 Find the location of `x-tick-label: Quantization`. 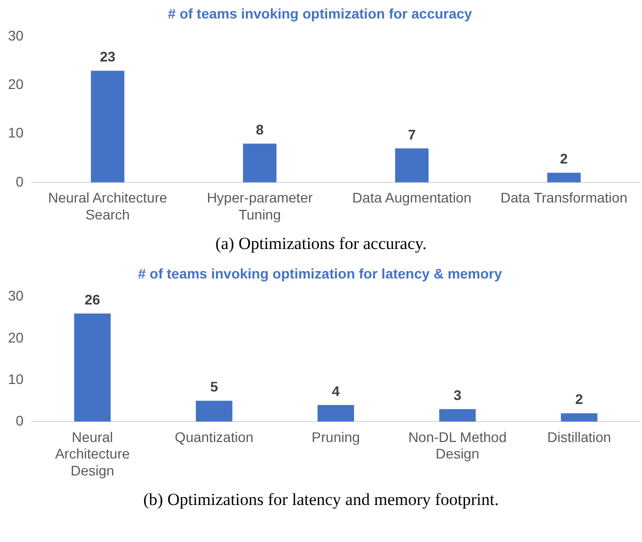

x-tick-label: Quantization is located at coordinates (214, 436).